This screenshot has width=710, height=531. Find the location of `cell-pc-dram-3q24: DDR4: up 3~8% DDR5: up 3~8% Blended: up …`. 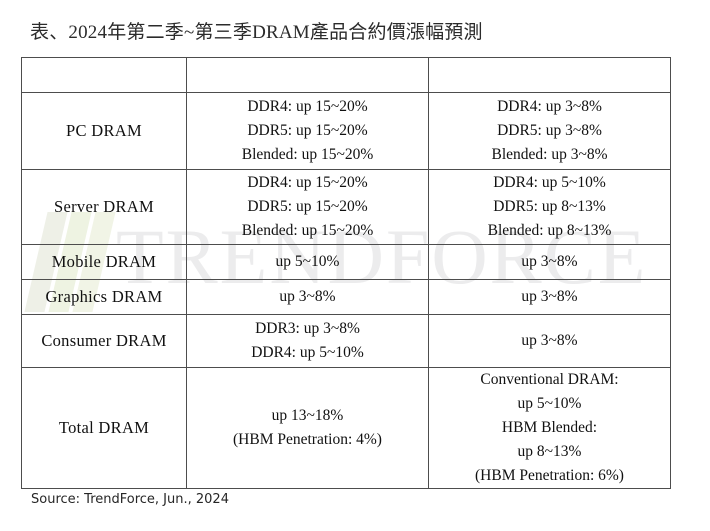

cell-pc-dram-3q24: DDR4: up 3~8% DDR5: up 3~8% Blended: up … is located at coordinates (549, 131).